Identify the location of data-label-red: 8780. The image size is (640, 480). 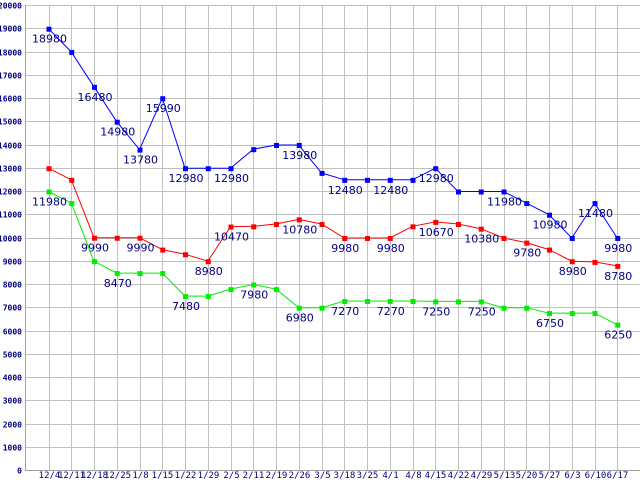
(618, 276).